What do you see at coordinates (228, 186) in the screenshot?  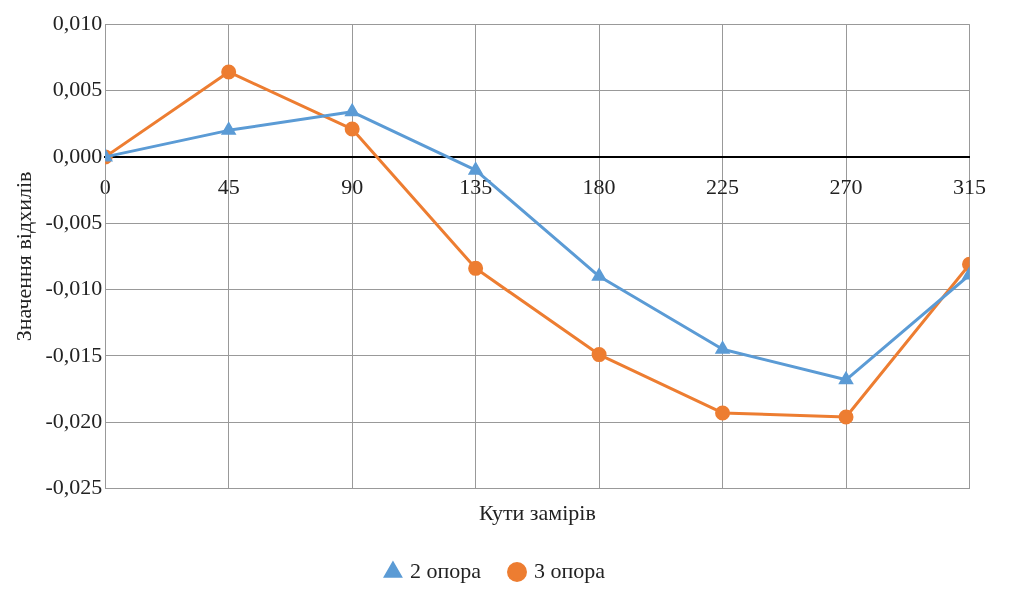 I see `x-tick-label: 45` at bounding box center [228, 186].